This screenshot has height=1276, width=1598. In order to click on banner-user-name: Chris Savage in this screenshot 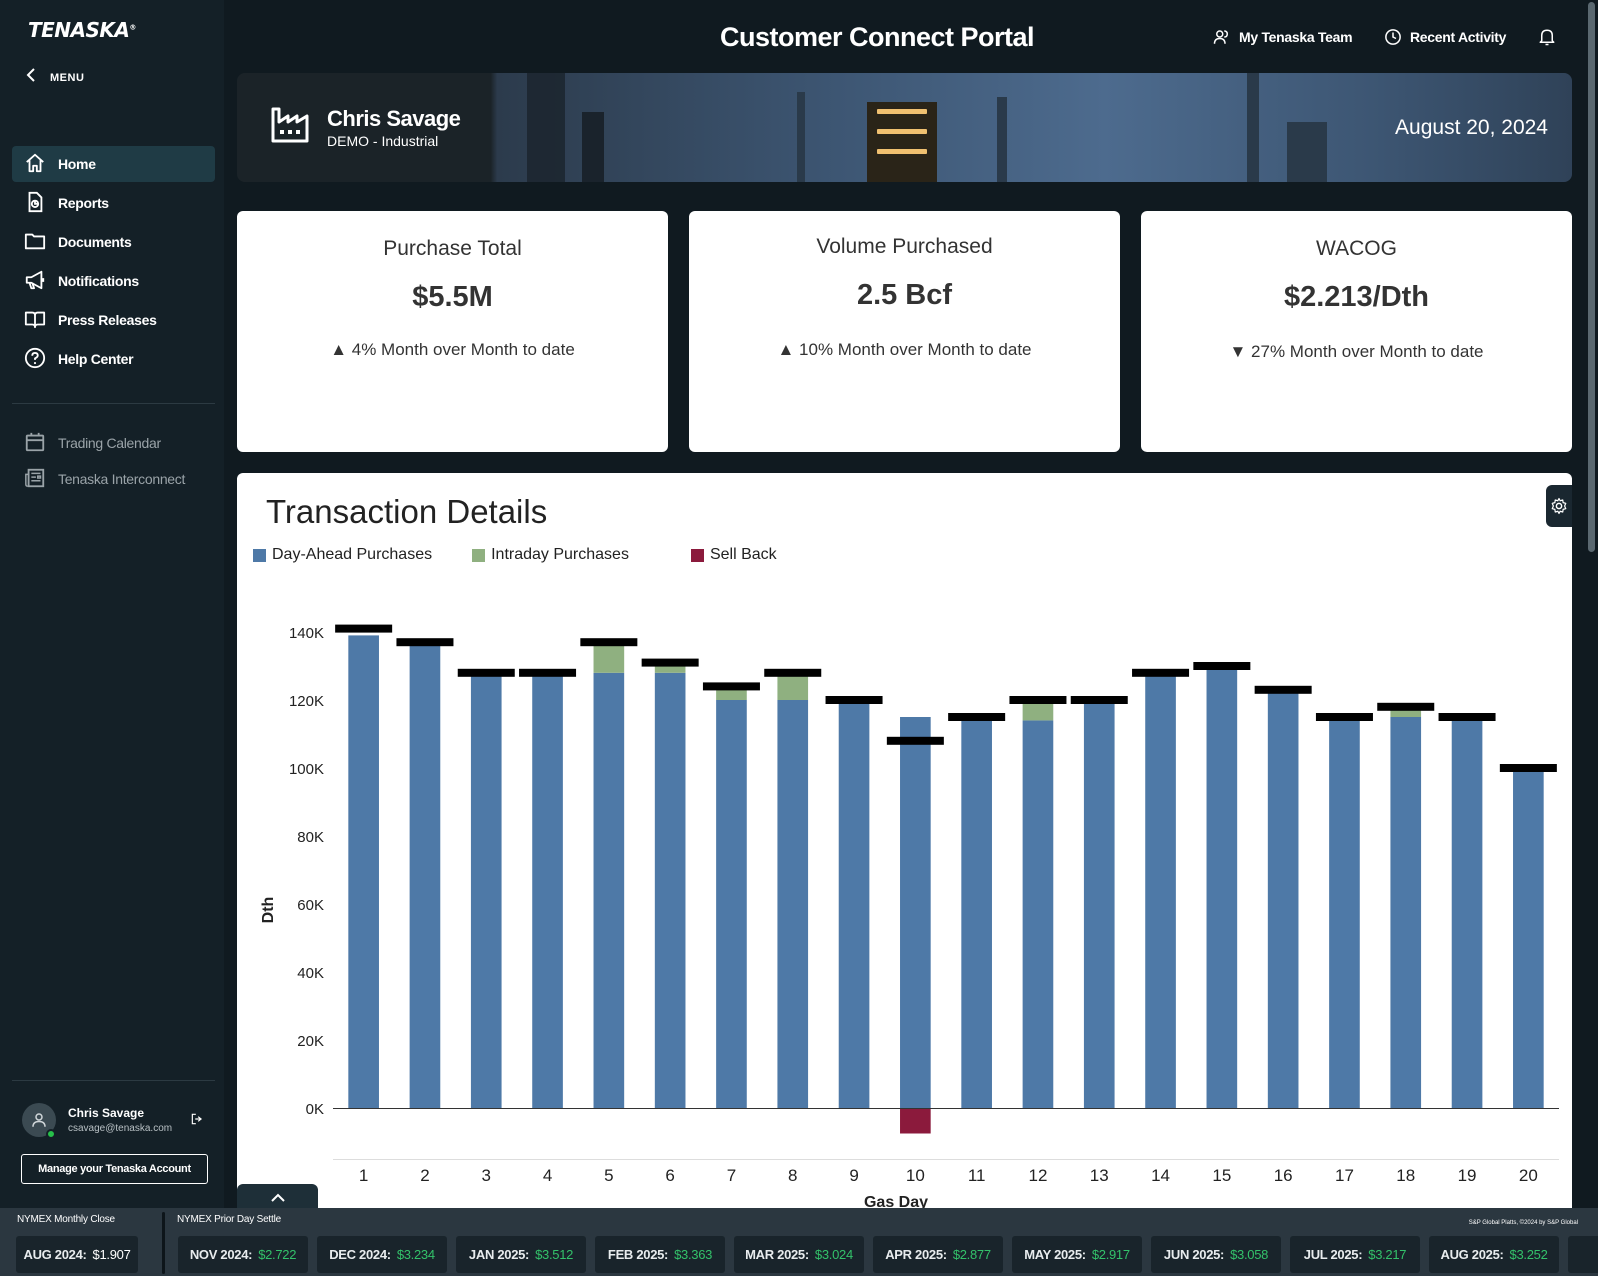, I will do `click(394, 118)`.